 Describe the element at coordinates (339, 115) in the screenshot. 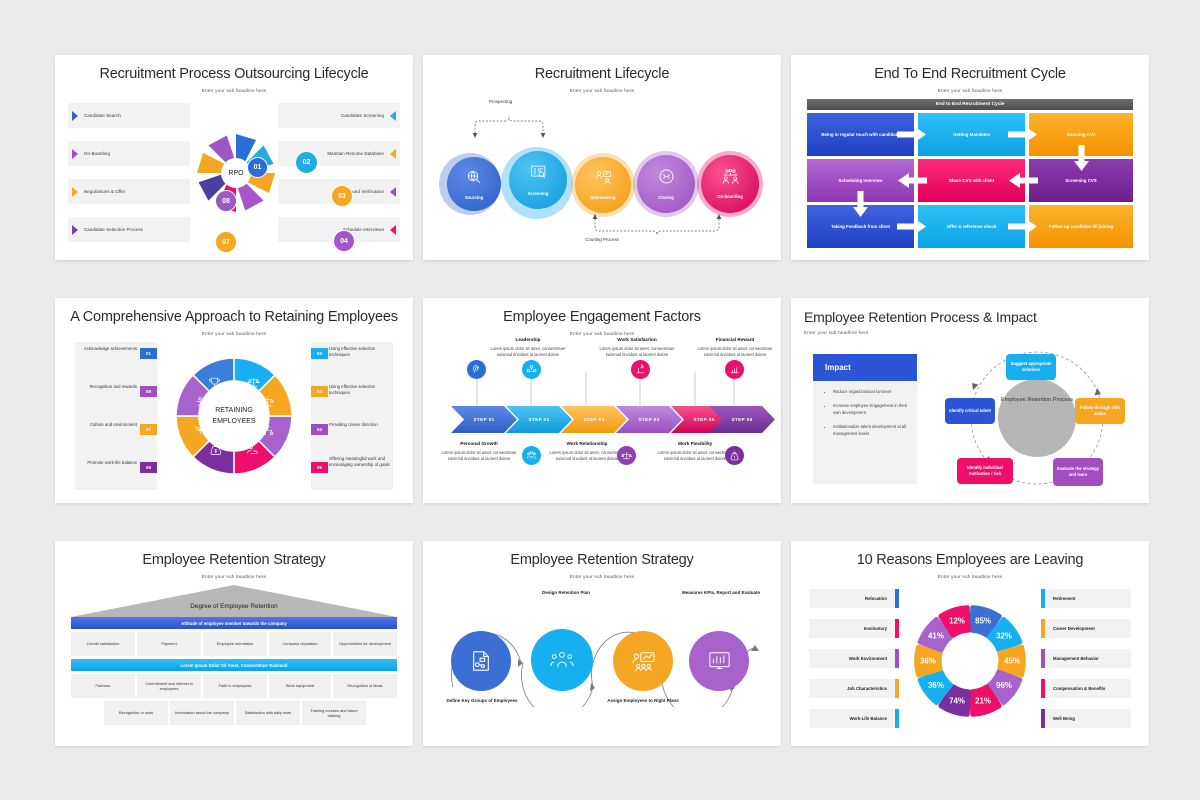

I see `list-item: Candidate Screening` at that location.